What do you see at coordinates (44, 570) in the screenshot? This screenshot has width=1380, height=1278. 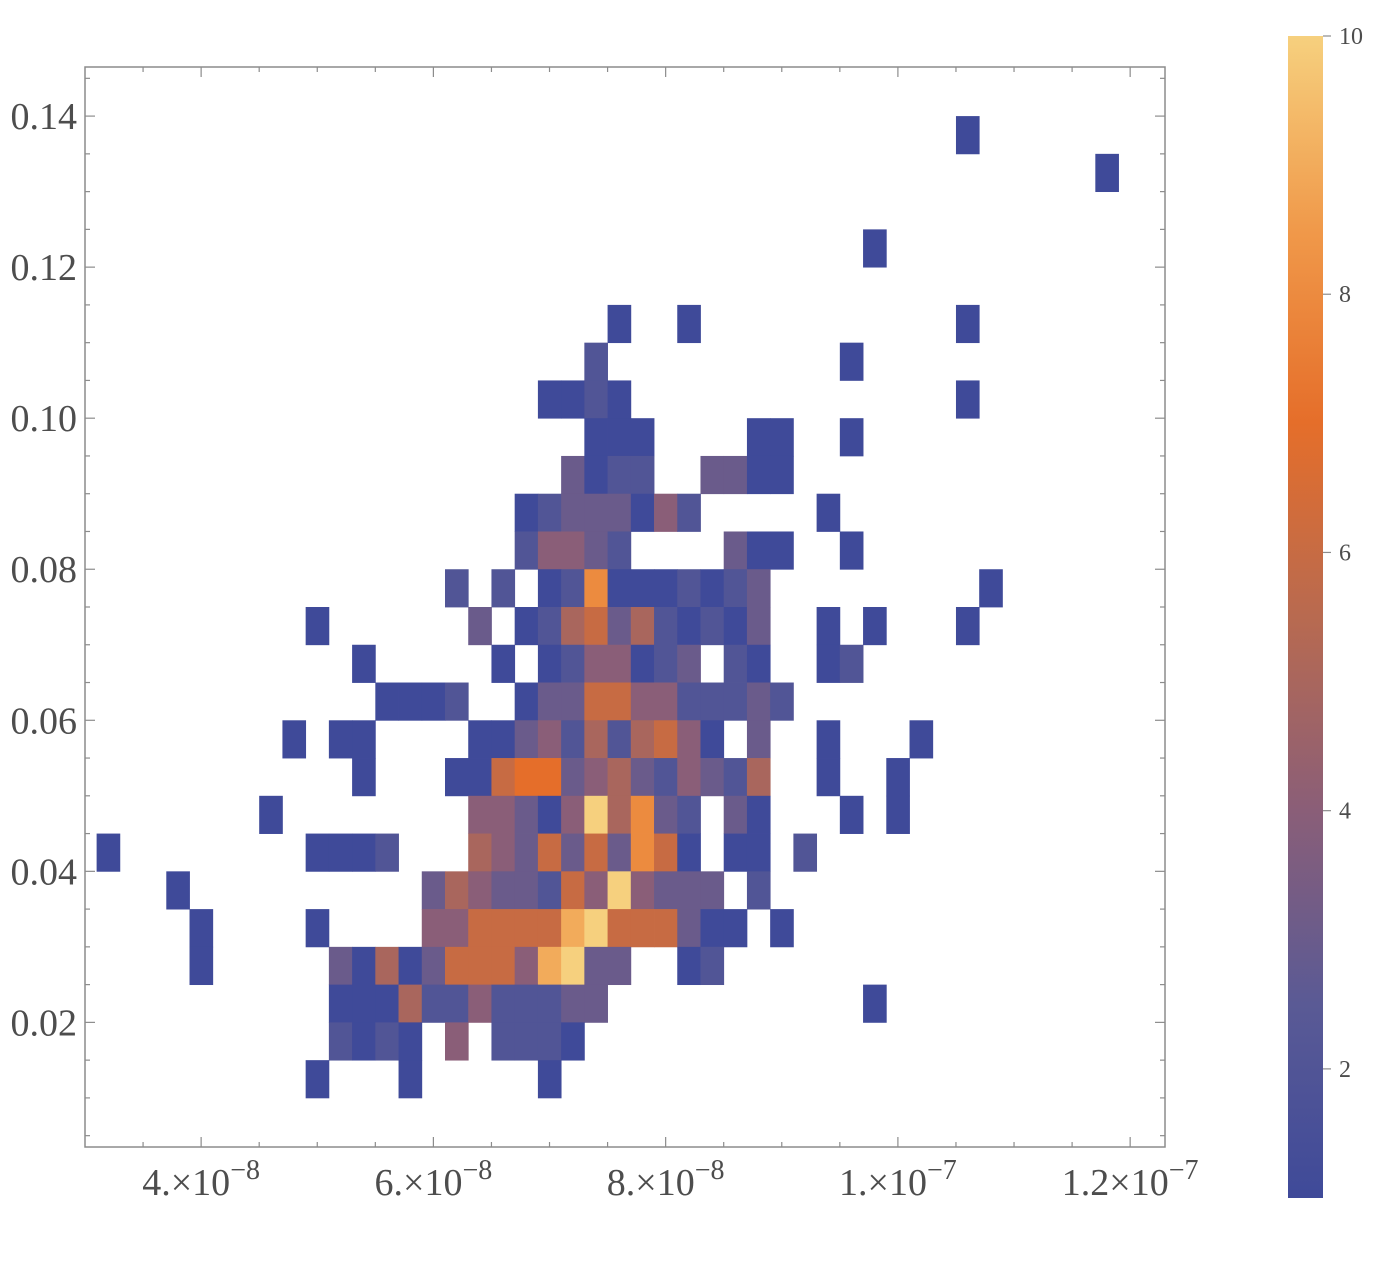 I see `y-axis-tick-labels: 0.02 0.04 0.06 0.08 0.10 0.12 0.14` at bounding box center [44, 570].